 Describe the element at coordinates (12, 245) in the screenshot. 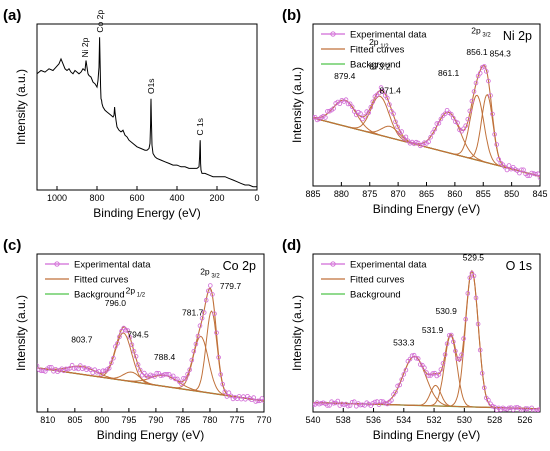

I see `panel-label-c: (c)` at that location.